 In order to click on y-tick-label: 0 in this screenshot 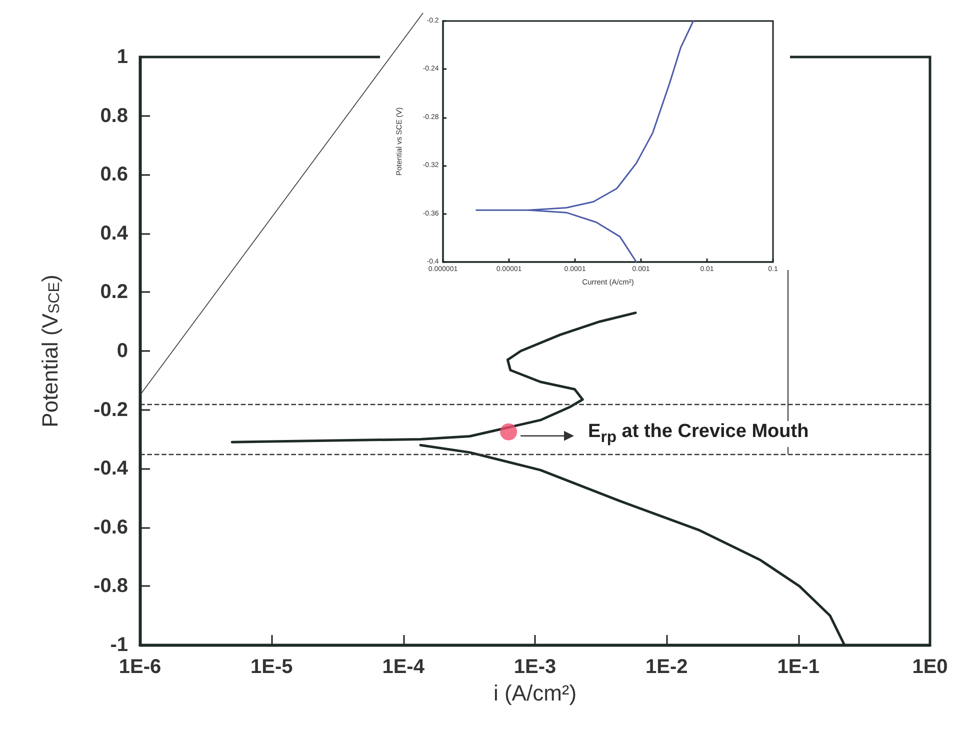, I will do `click(122, 351)`.